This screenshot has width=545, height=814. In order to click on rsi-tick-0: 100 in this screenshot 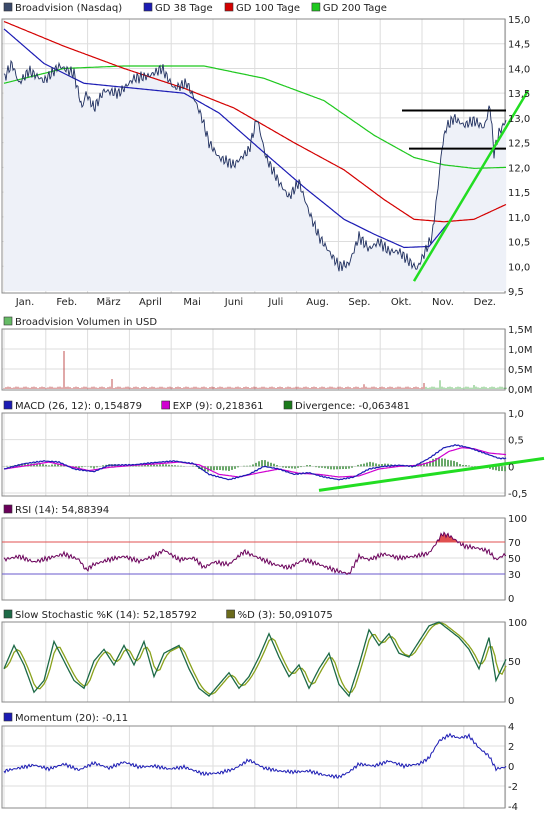, I will do `click(517, 519)`.